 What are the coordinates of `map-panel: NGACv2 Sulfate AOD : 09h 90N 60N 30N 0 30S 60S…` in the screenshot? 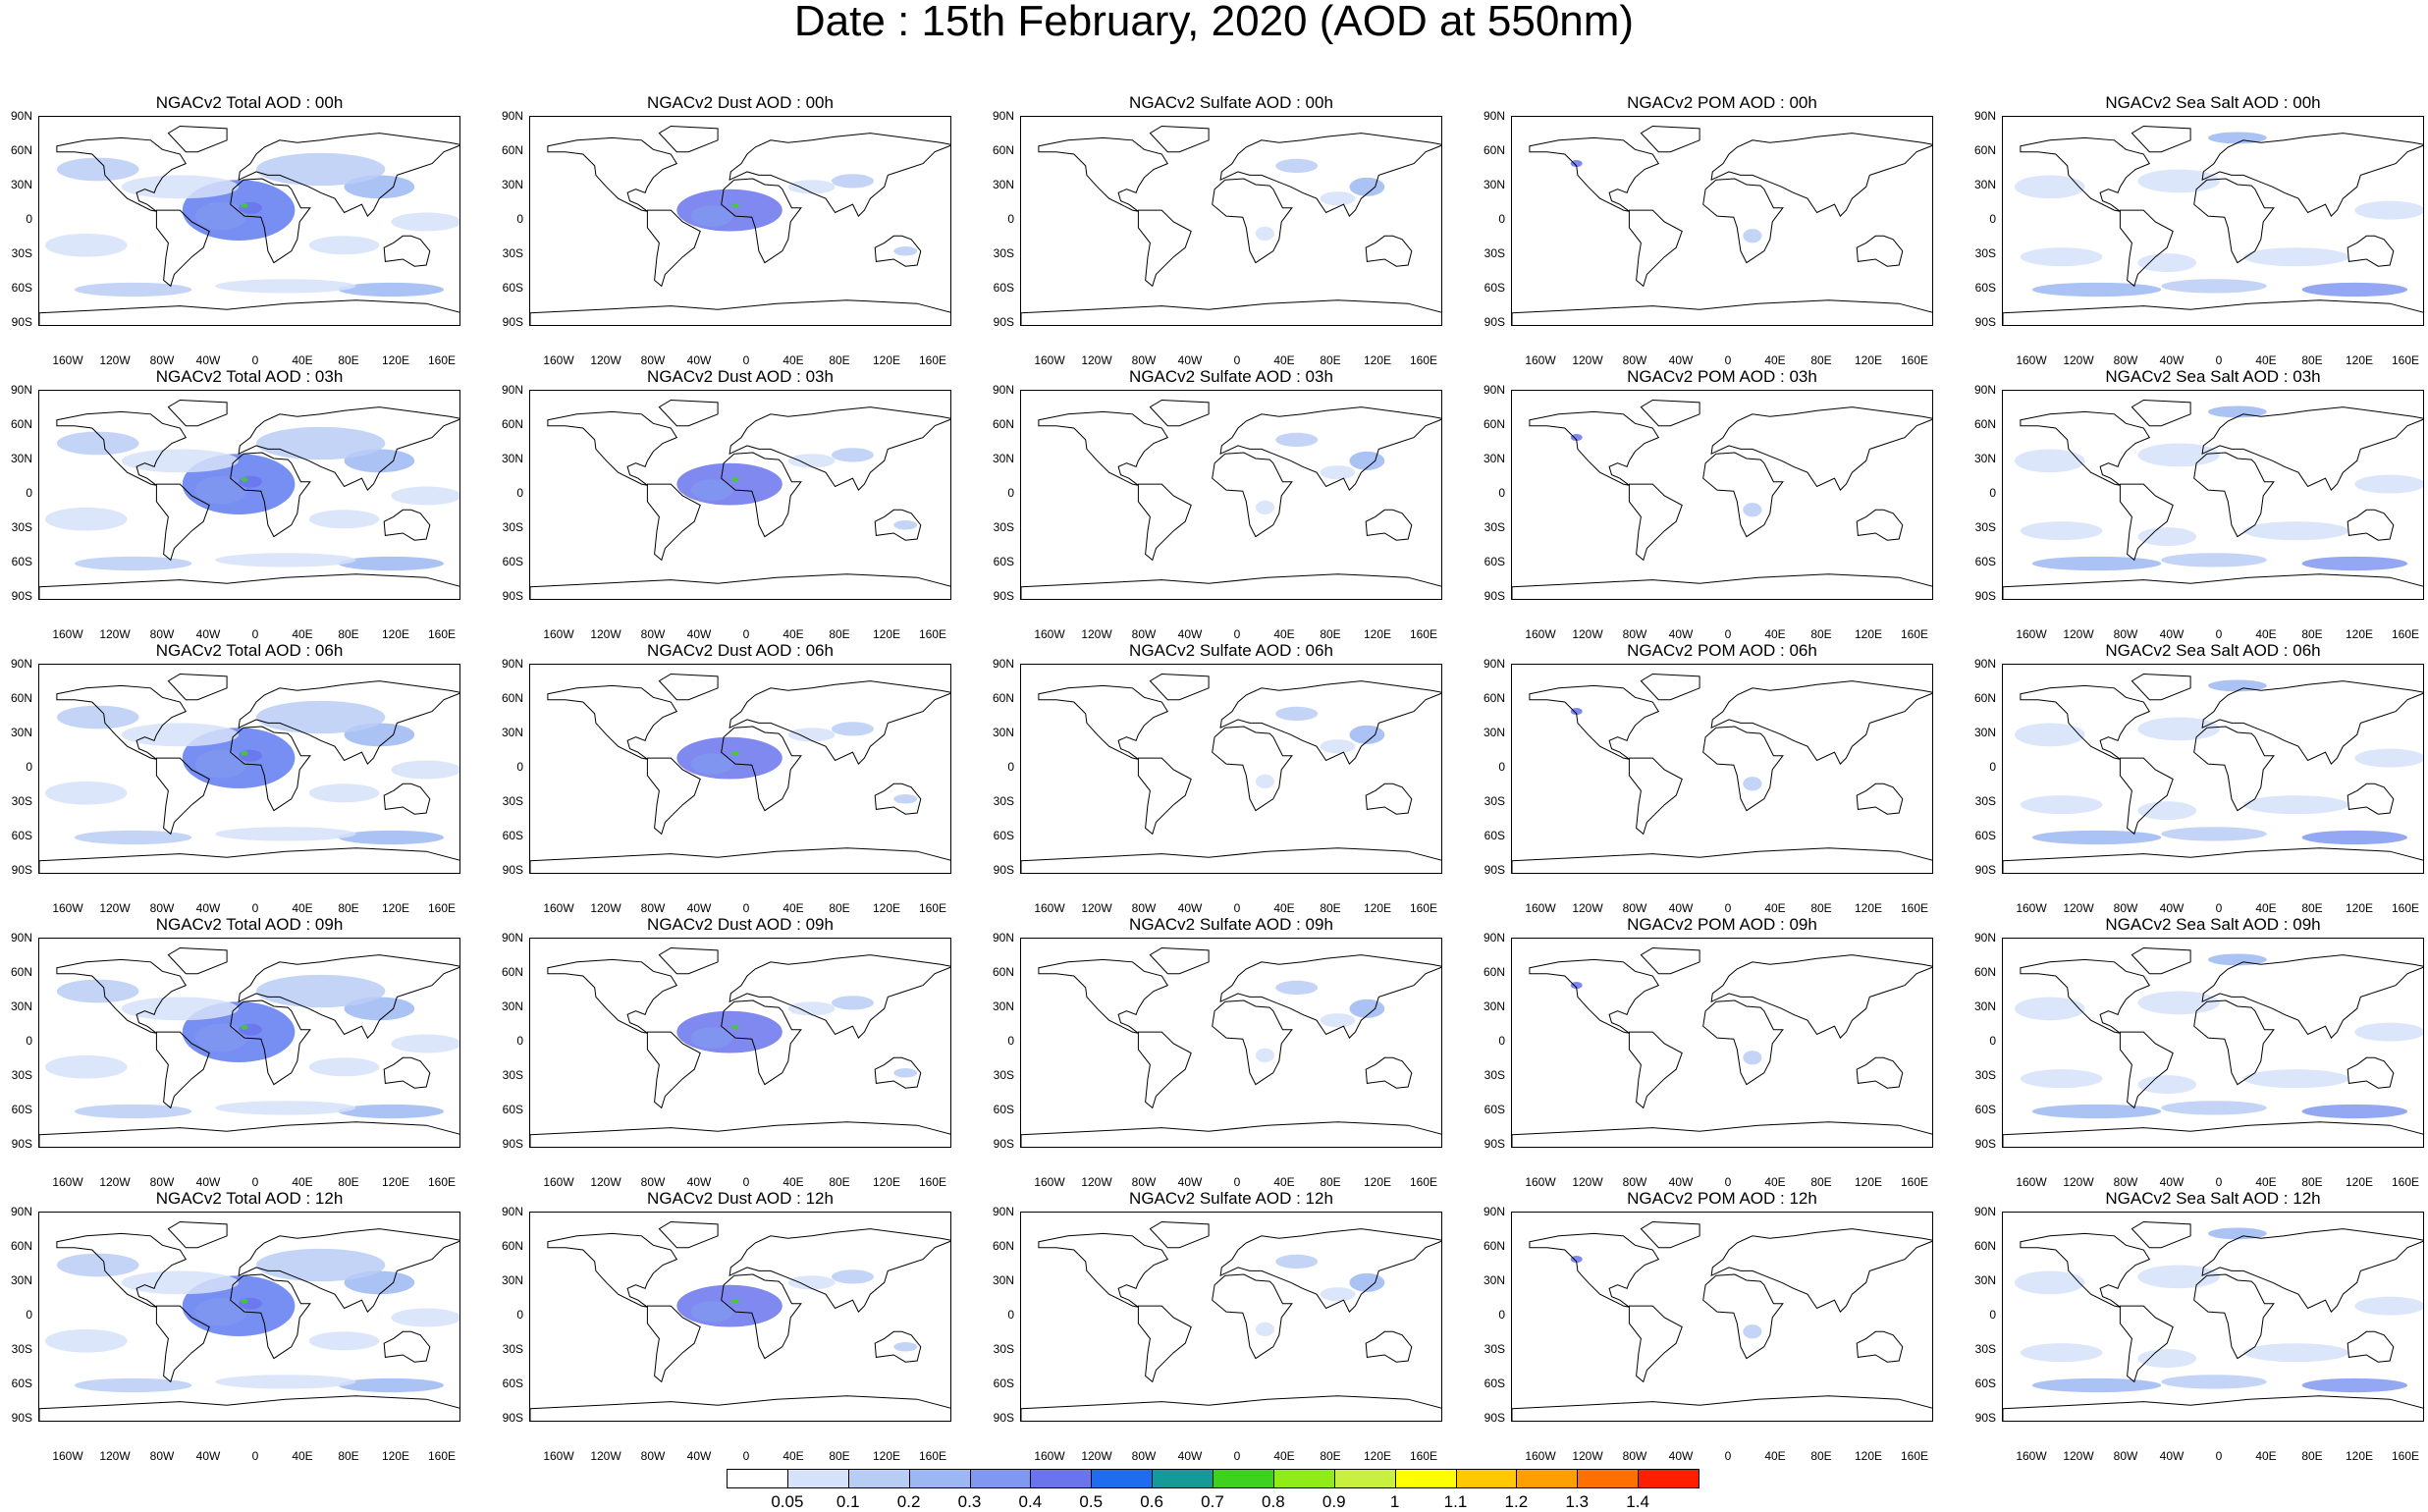 It's located at (1214, 1052).